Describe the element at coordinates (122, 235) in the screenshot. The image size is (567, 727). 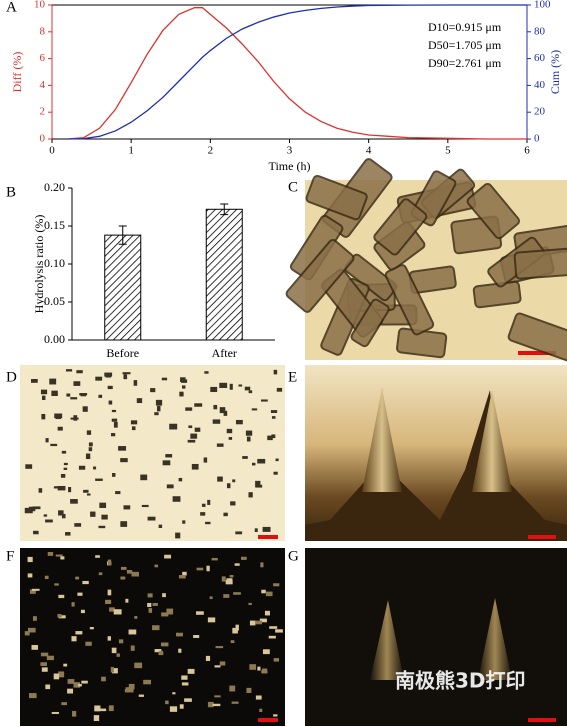
I see `error-bar` at that location.